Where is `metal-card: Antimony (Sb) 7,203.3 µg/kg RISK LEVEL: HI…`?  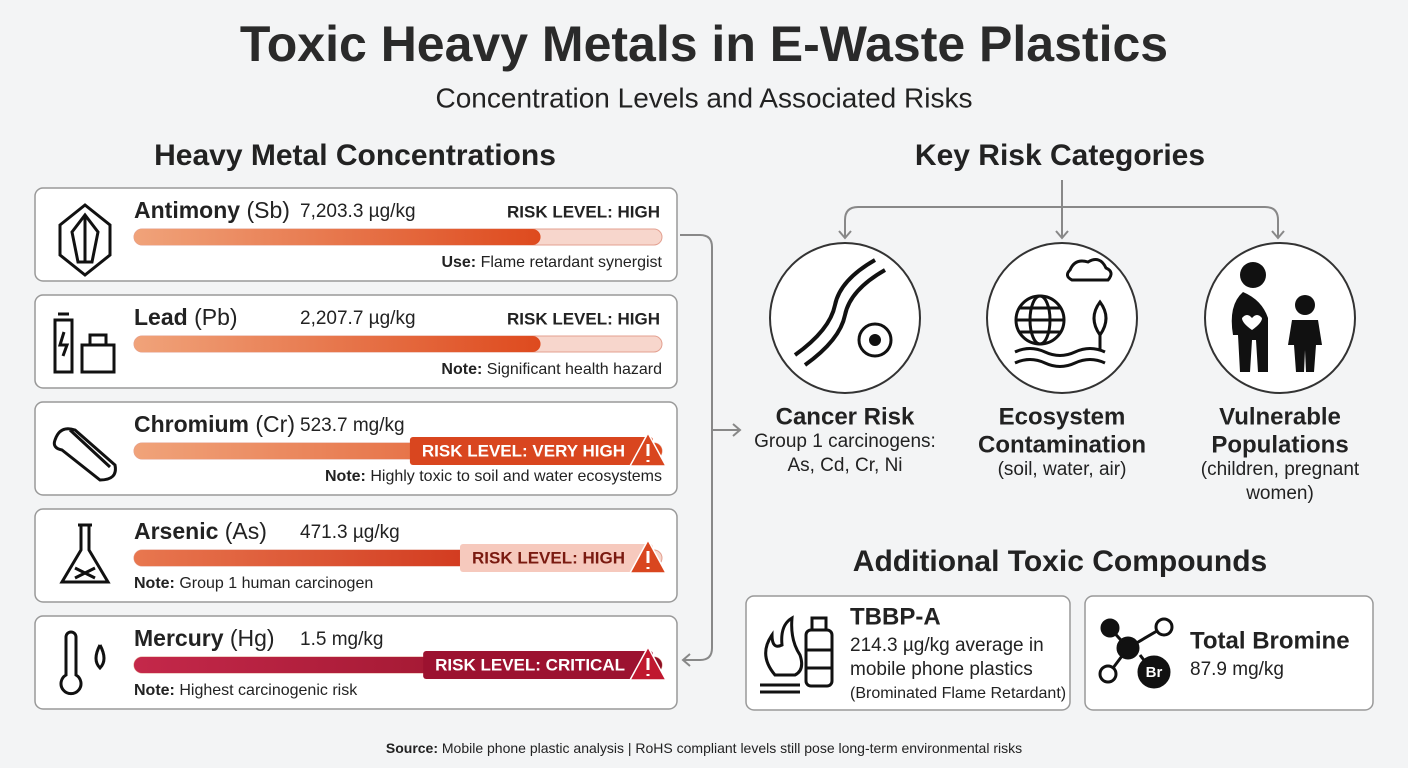
metal-card: Antimony (Sb) 7,203.3 µg/kg RISK LEVEL: HI… is located at coordinates (356, 234).